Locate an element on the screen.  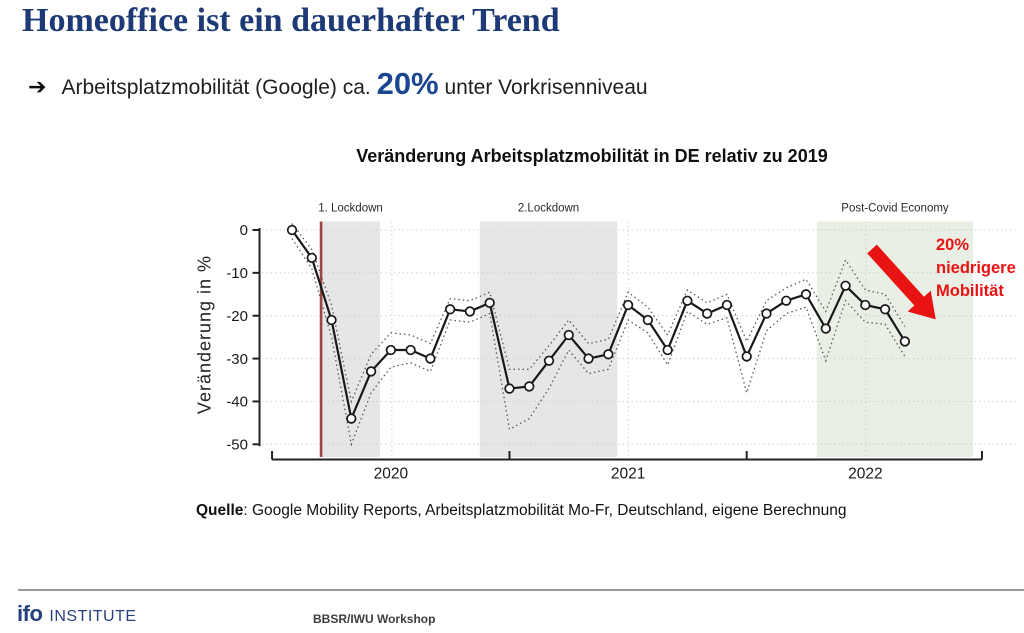
y-tick-label: -40 is located at coordinates (237, 402).